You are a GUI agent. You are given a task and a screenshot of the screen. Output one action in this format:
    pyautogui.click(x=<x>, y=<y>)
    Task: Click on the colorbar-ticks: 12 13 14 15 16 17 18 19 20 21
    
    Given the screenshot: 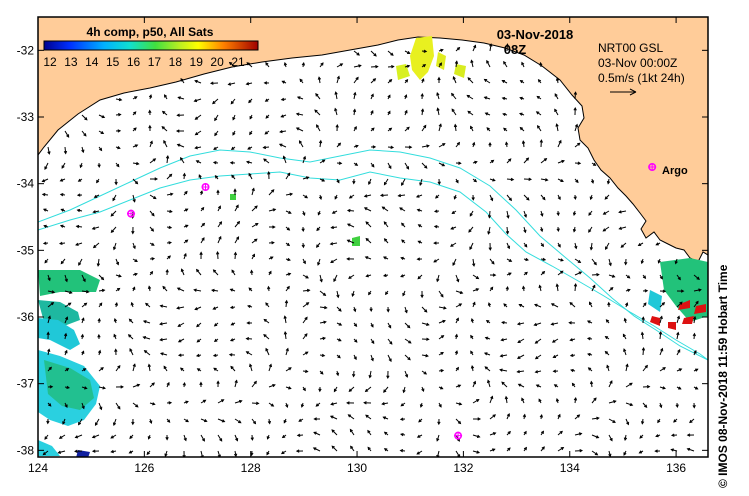 What is the action you would take?
    pyautogui.click(x=144, y=62)
    